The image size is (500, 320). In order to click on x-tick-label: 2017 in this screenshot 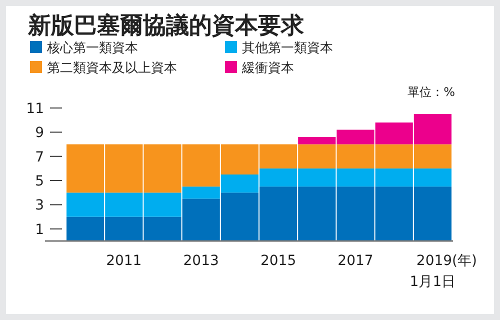, I will do `click(356, 261)`.